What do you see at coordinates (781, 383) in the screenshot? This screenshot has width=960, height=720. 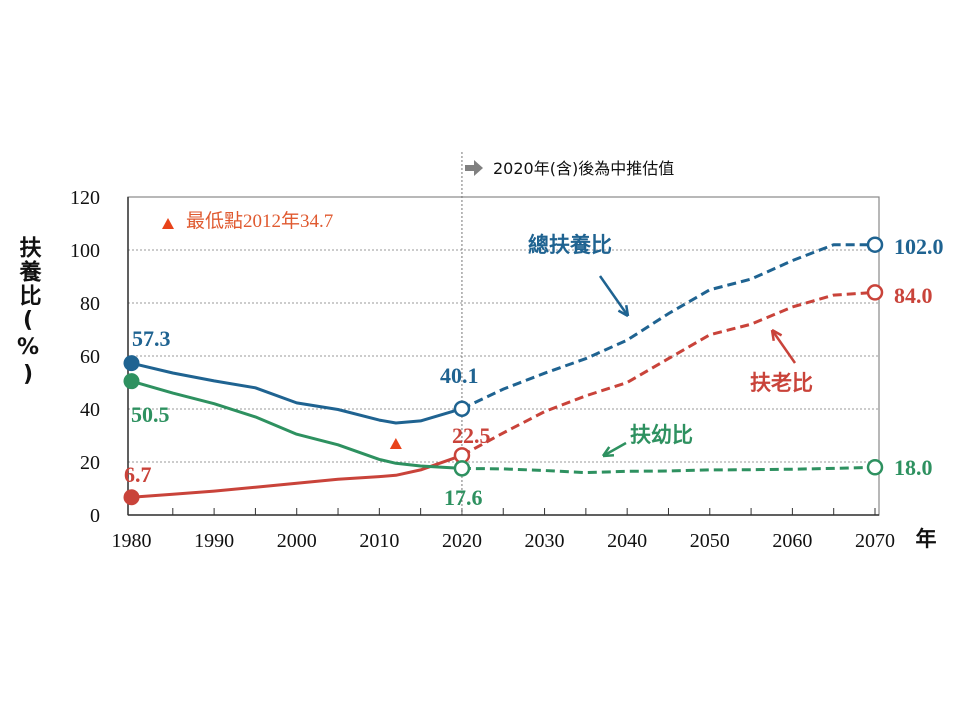 I see `series-name-label: 扶老比` at bounding box center [781, 383].